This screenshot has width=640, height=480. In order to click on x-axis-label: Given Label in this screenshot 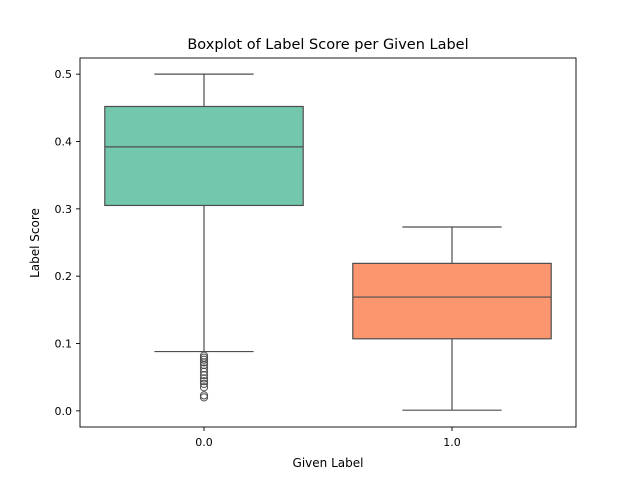, I will do `click(328, 463)`.